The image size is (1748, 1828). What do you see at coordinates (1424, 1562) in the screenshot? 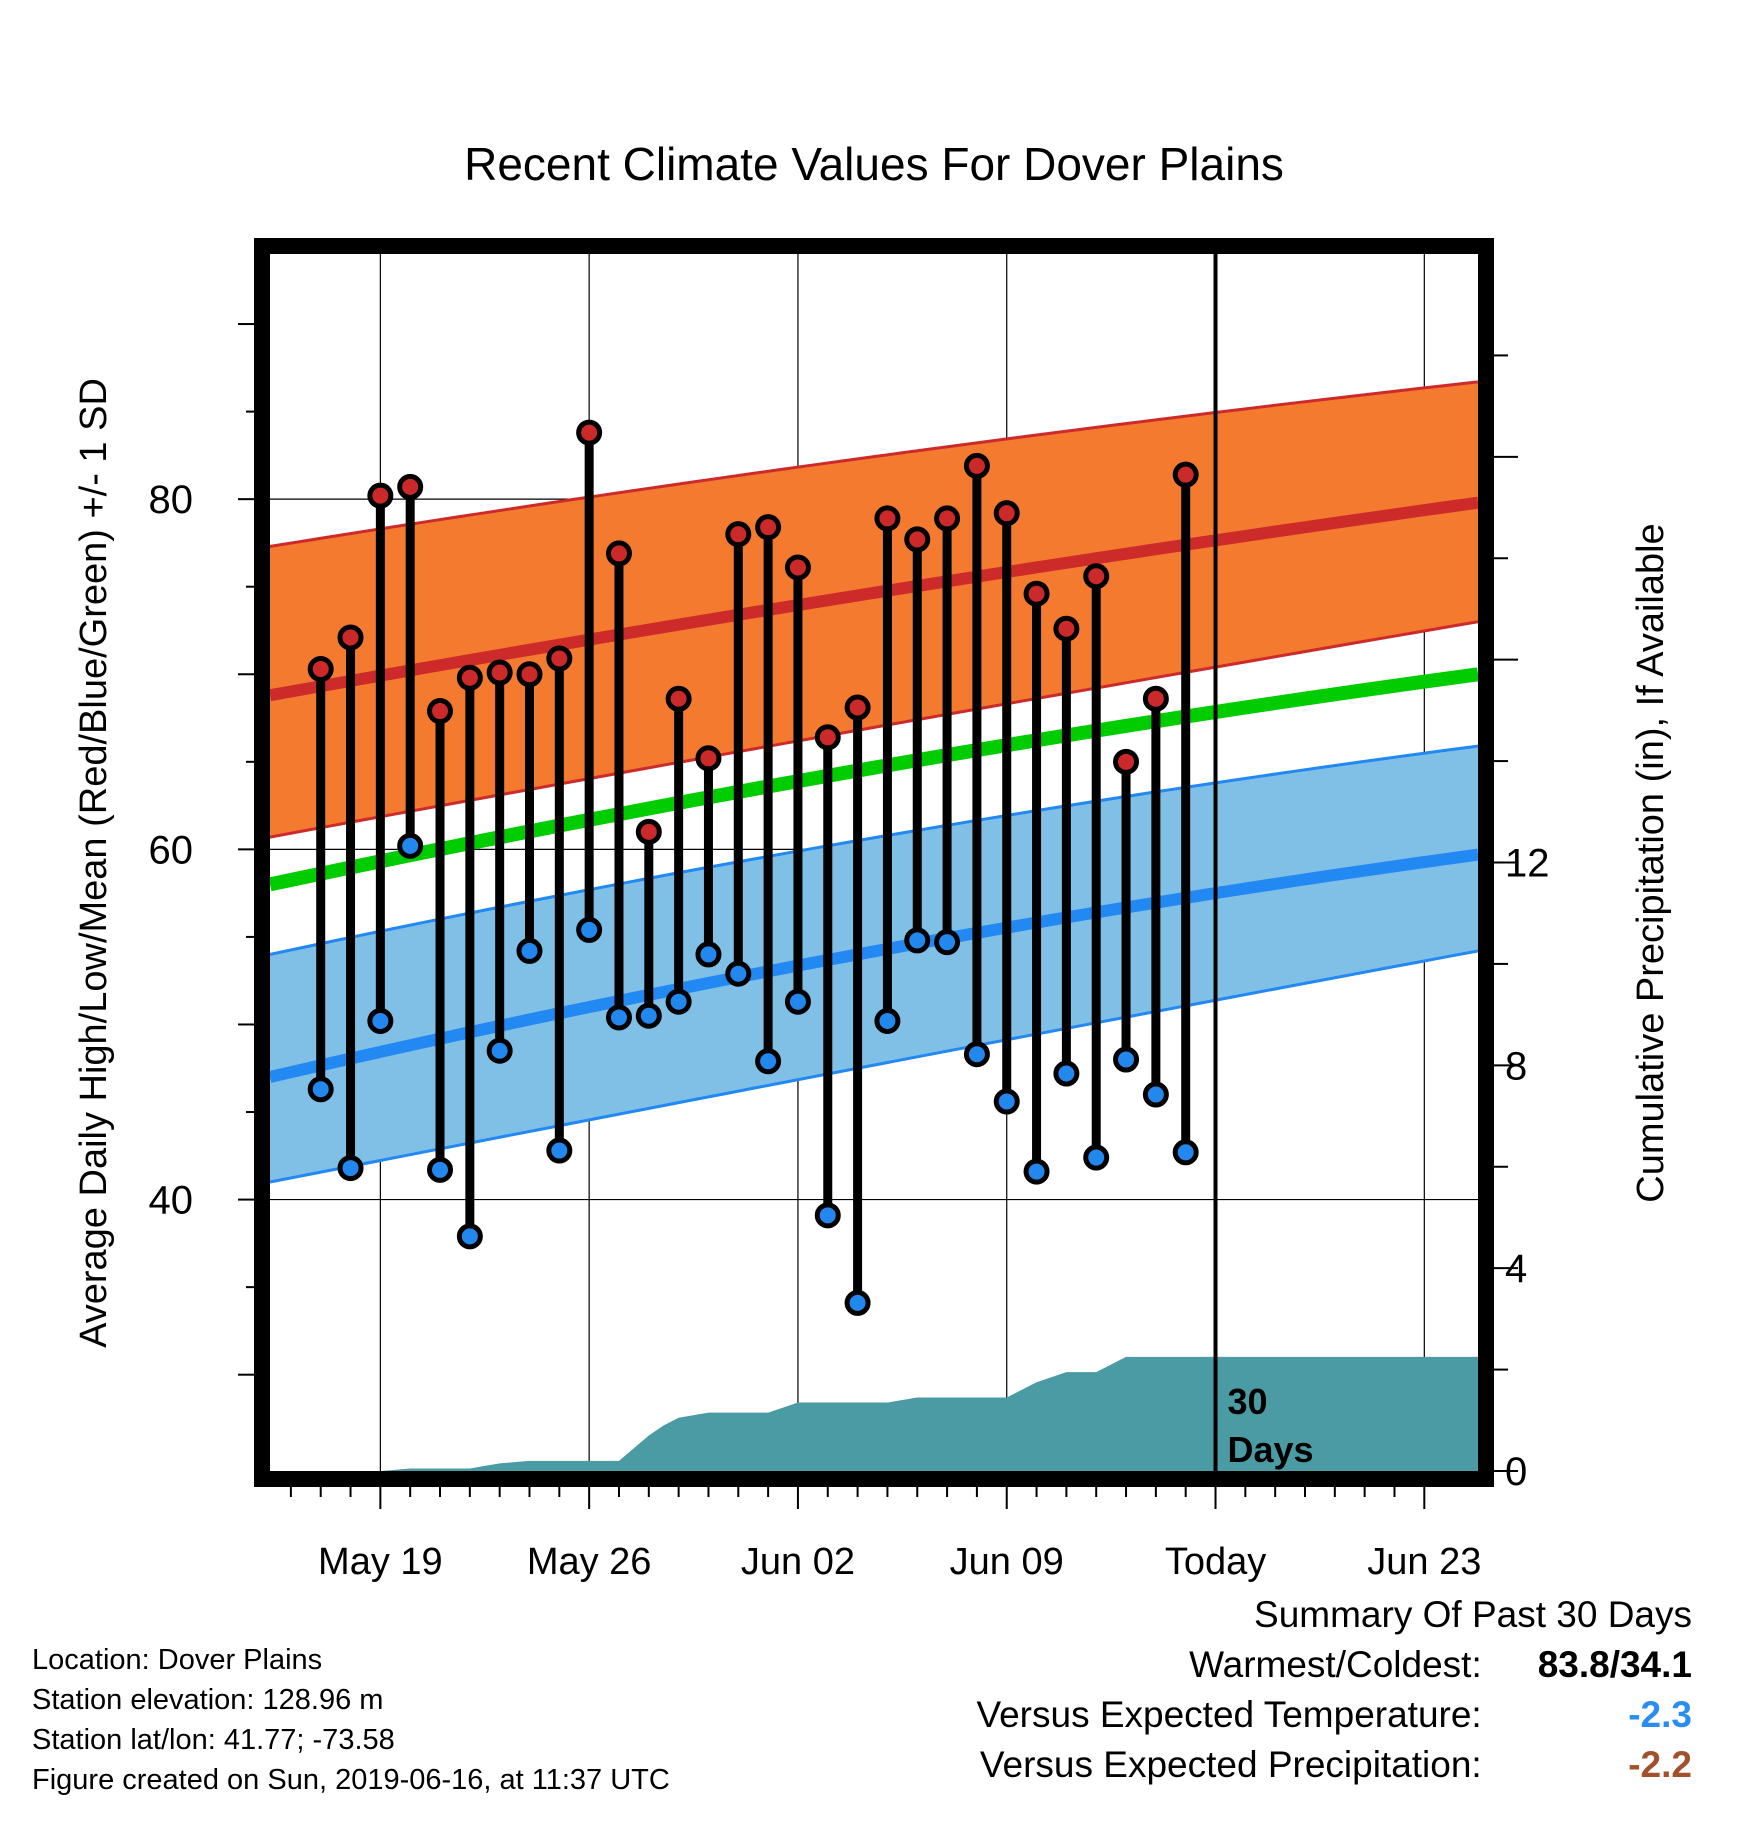
I see `x-axis-tick-label: Jun 23` at bounding box center [1424, 1562].